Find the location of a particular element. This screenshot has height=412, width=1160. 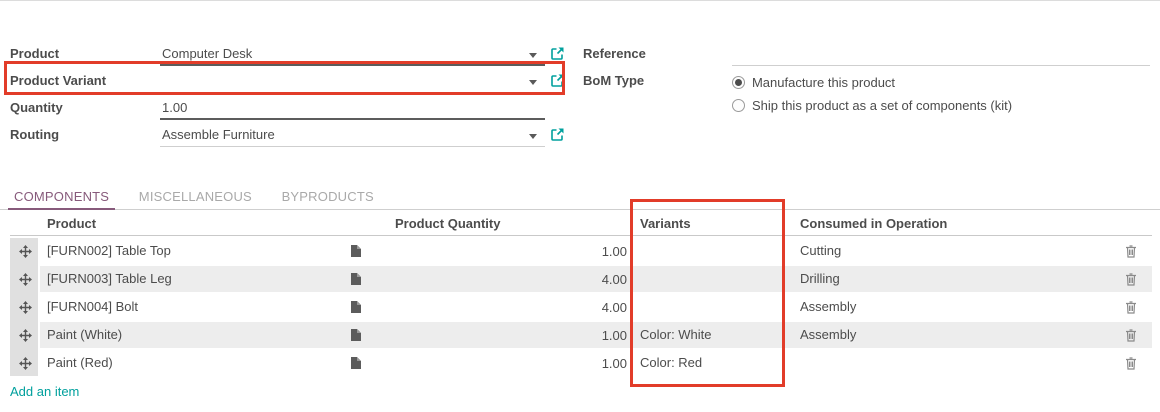

field-row-routing: Routing Assemble Furniture is located at coordinates (287, 138).